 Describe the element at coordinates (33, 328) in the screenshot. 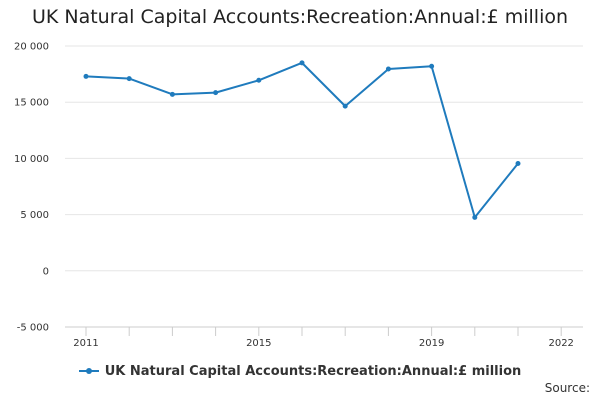

I see `y-tick-label: -5 000` at that location.